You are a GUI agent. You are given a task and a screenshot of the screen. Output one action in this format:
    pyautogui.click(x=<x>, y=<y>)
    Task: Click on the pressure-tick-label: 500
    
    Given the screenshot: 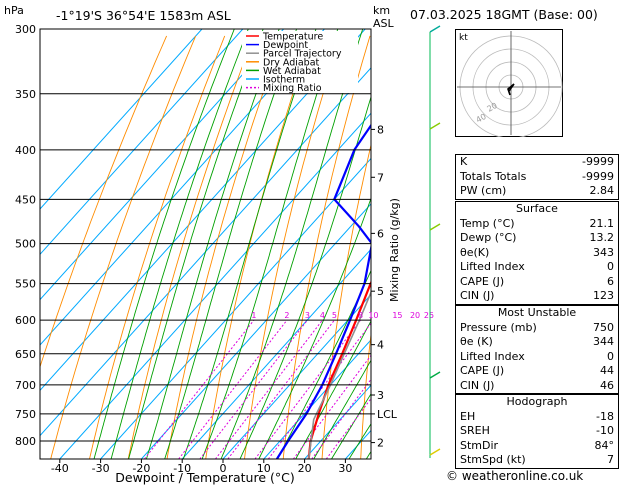 What is the action you would take?
    pyautogui.click(x=25, y=244)
    